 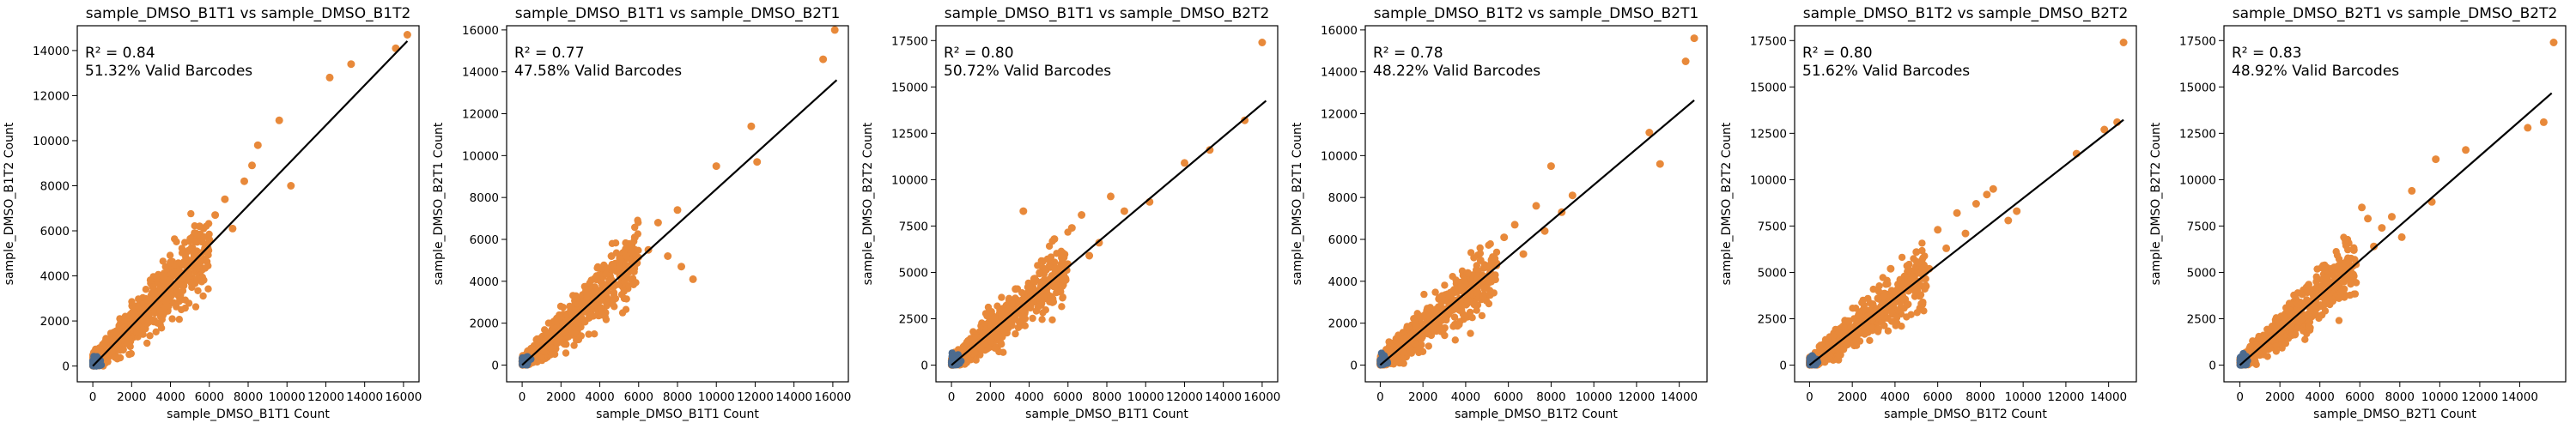 What do you see at coordinates (249, 414) in the screenshot?
I see `x-axis-label: sample_DMSO_B1T1 Count` at bounding box center [249, 414].